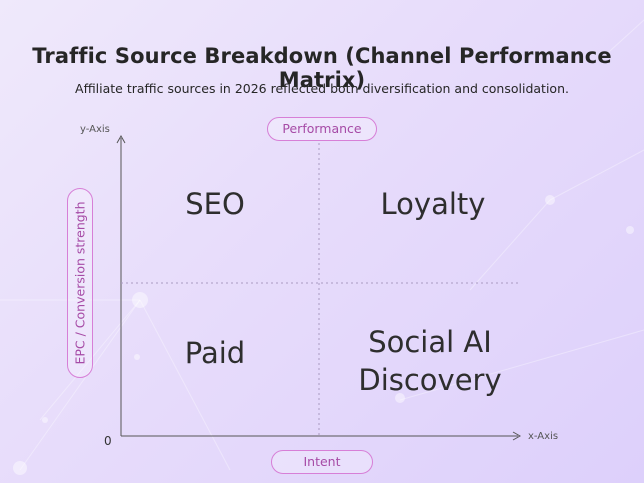 This screenshot has height=483, width=644. What do you see at coordinates (517, 436) in the screenshot?
I see `x-axis-arrow` at bounding box center [517, 436].